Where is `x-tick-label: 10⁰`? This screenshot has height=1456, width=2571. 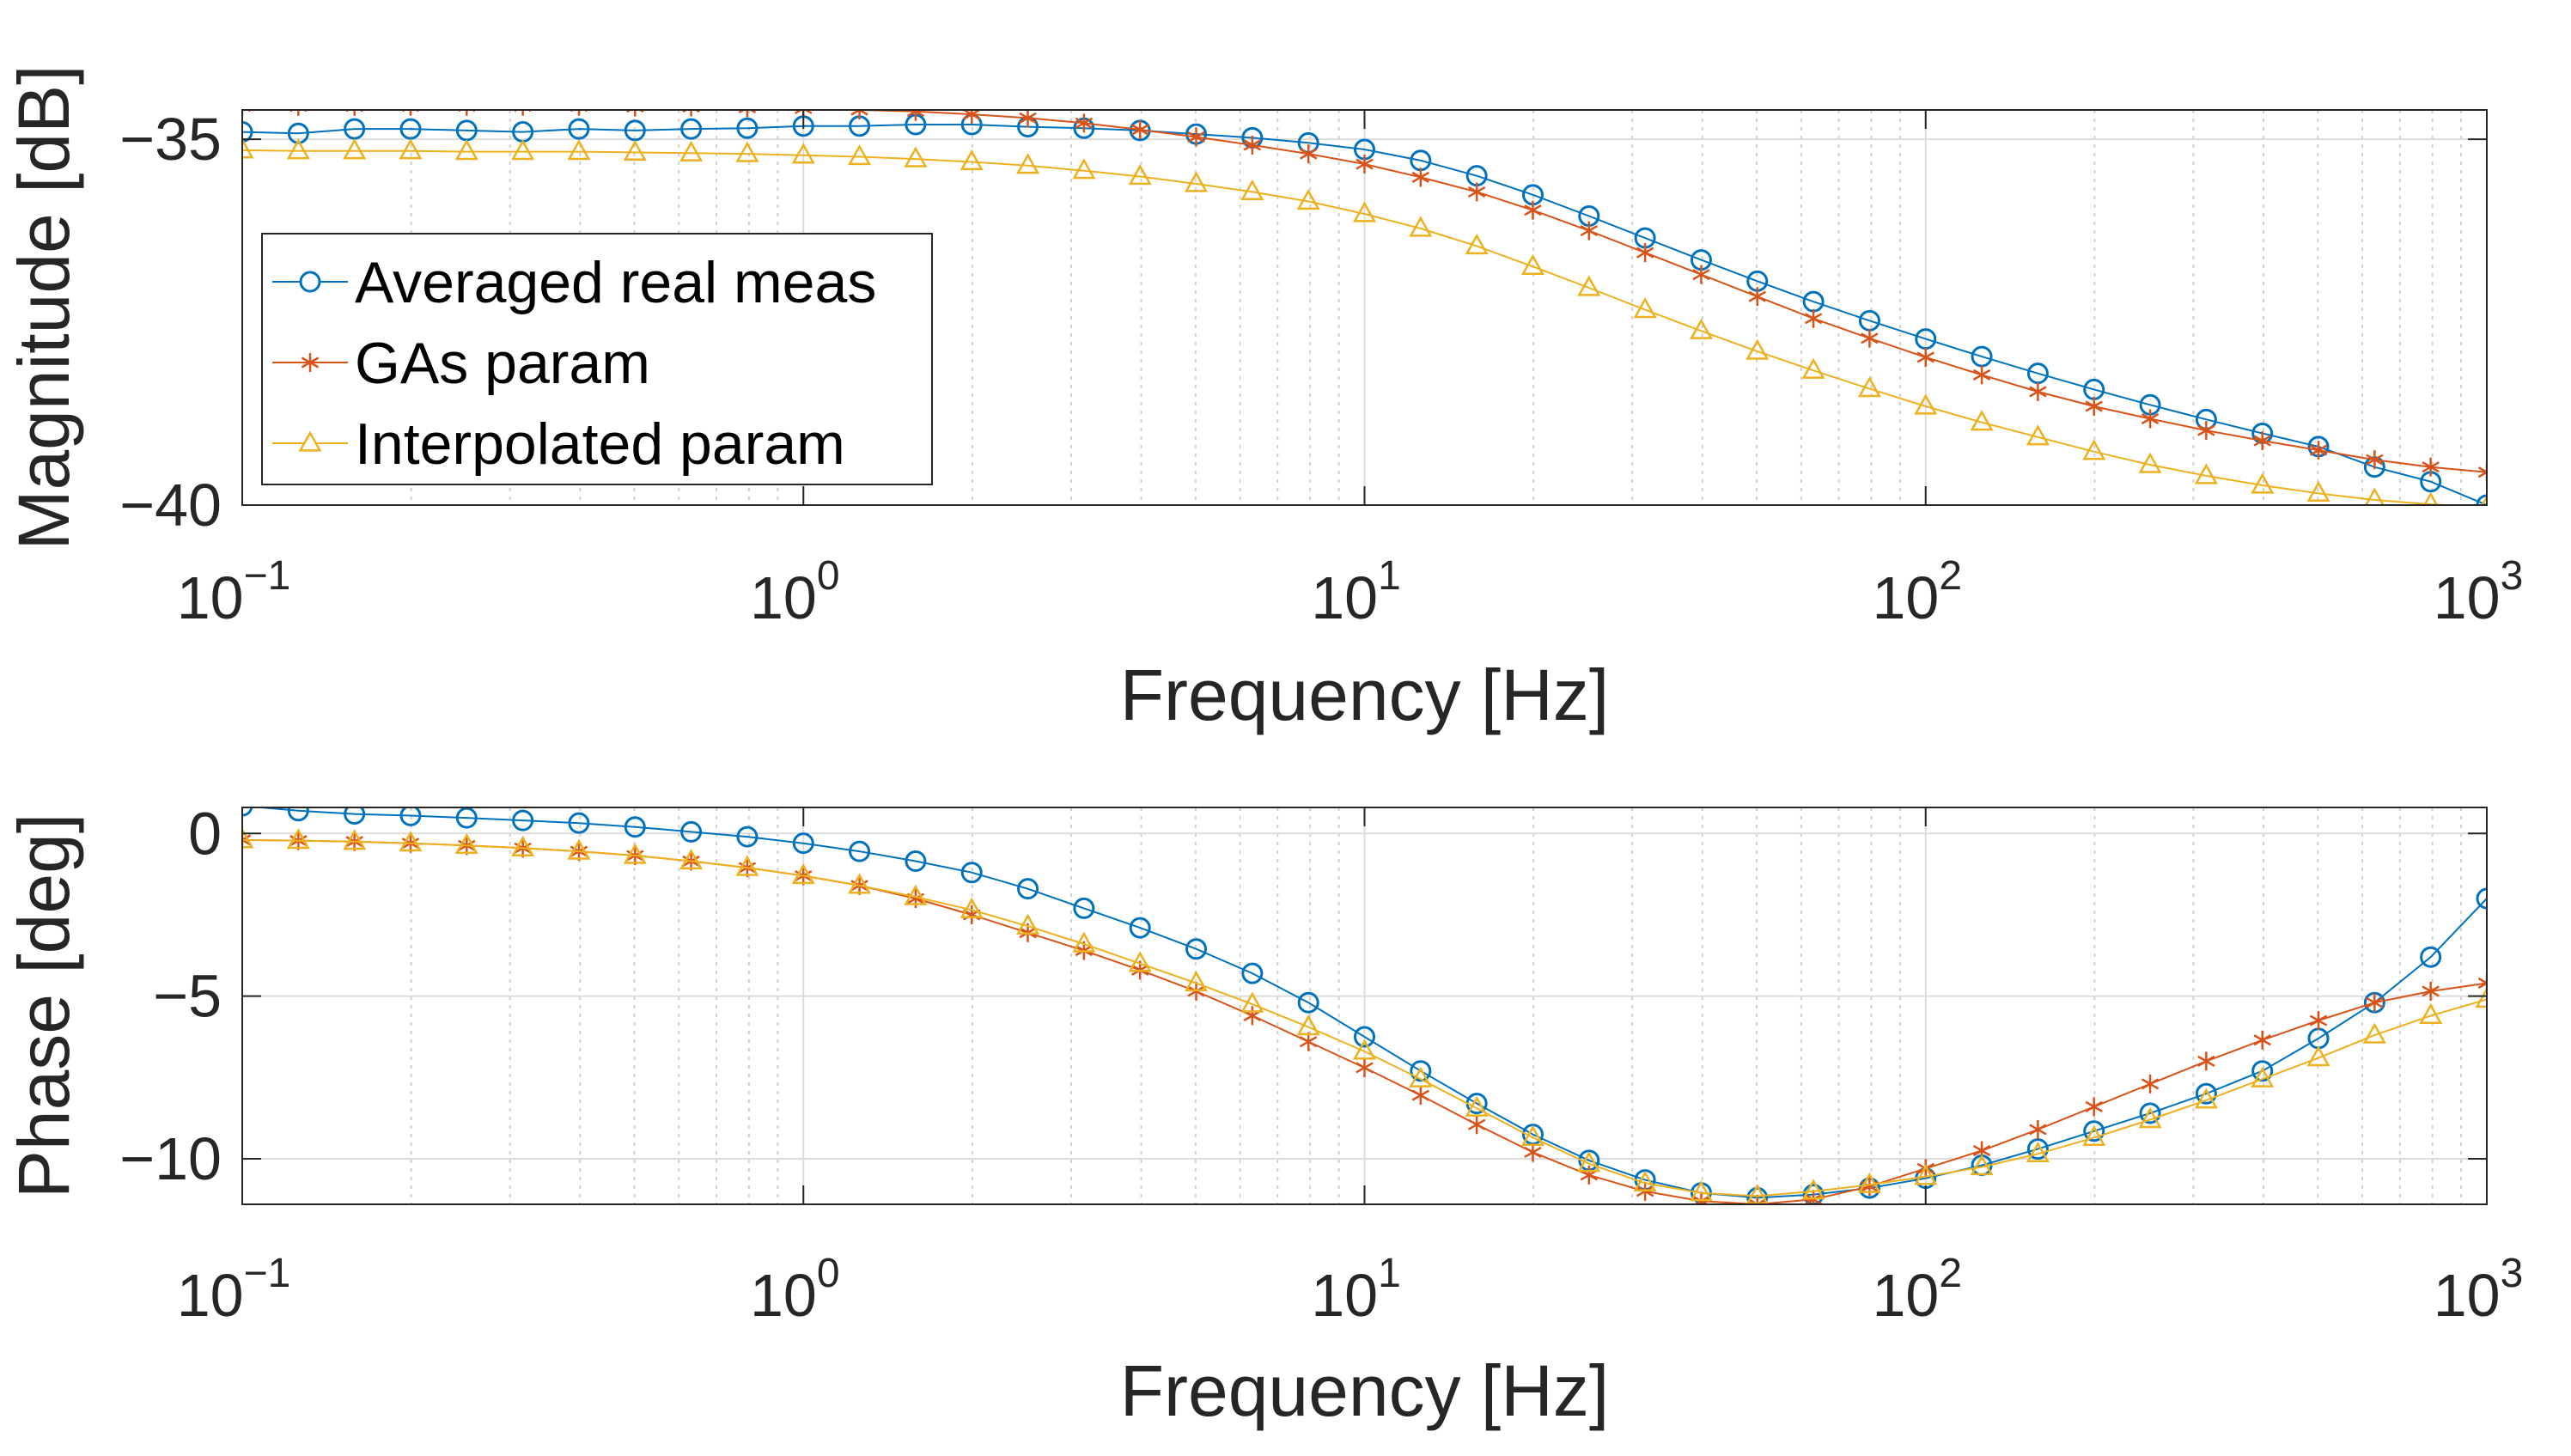 x-tick-label: 10⁰ is located at coordinates (795, 1290).